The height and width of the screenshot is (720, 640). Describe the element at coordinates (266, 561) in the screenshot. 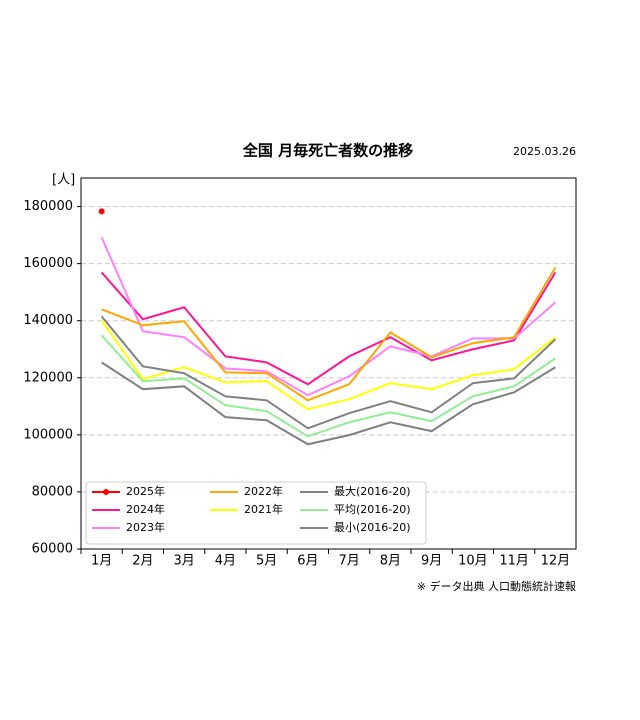

I see `x-tick-label: 5月` at that location.